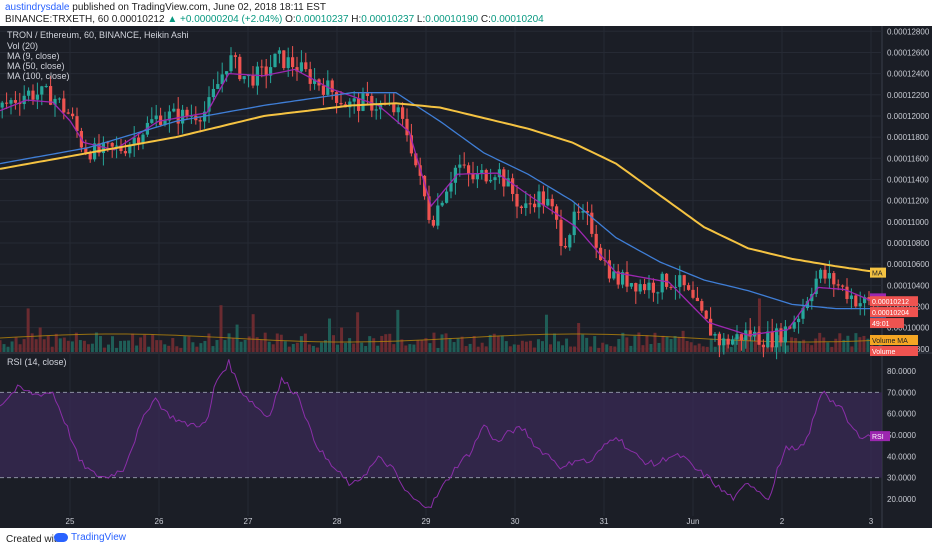 Image resolution: width=932 pixels, height=550 pixels. I want to click on price-tick-label: 0.00011000, so click(908, 222).